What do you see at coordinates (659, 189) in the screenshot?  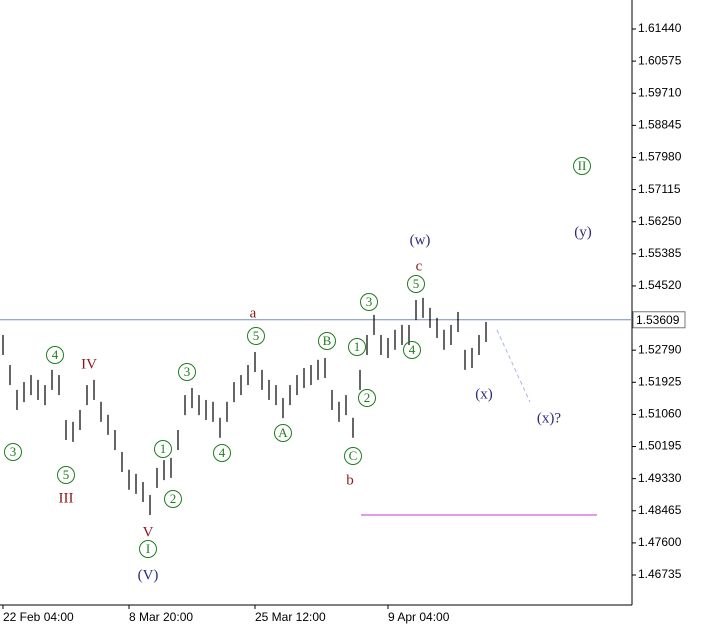 I see `y-tick-label: 1.57115` at bounding box center [659, 189].